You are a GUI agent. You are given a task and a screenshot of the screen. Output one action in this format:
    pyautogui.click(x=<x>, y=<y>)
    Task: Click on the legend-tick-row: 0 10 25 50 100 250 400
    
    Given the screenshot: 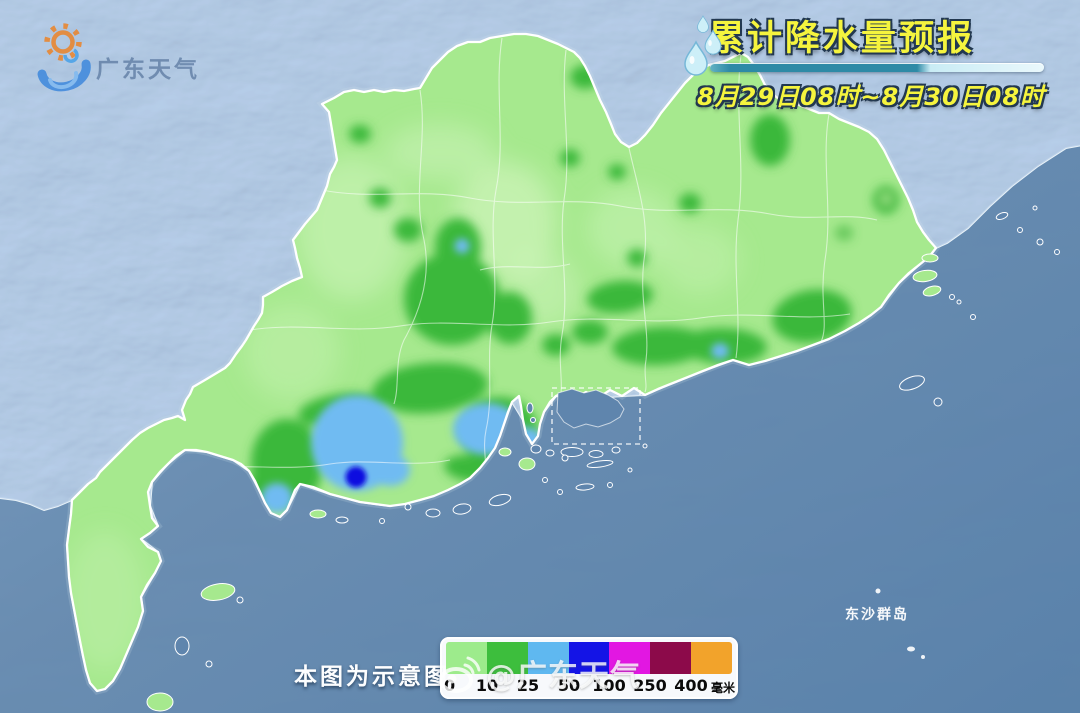 What is the action you would take?
    pyautogui.click(x=589, y=686)
    